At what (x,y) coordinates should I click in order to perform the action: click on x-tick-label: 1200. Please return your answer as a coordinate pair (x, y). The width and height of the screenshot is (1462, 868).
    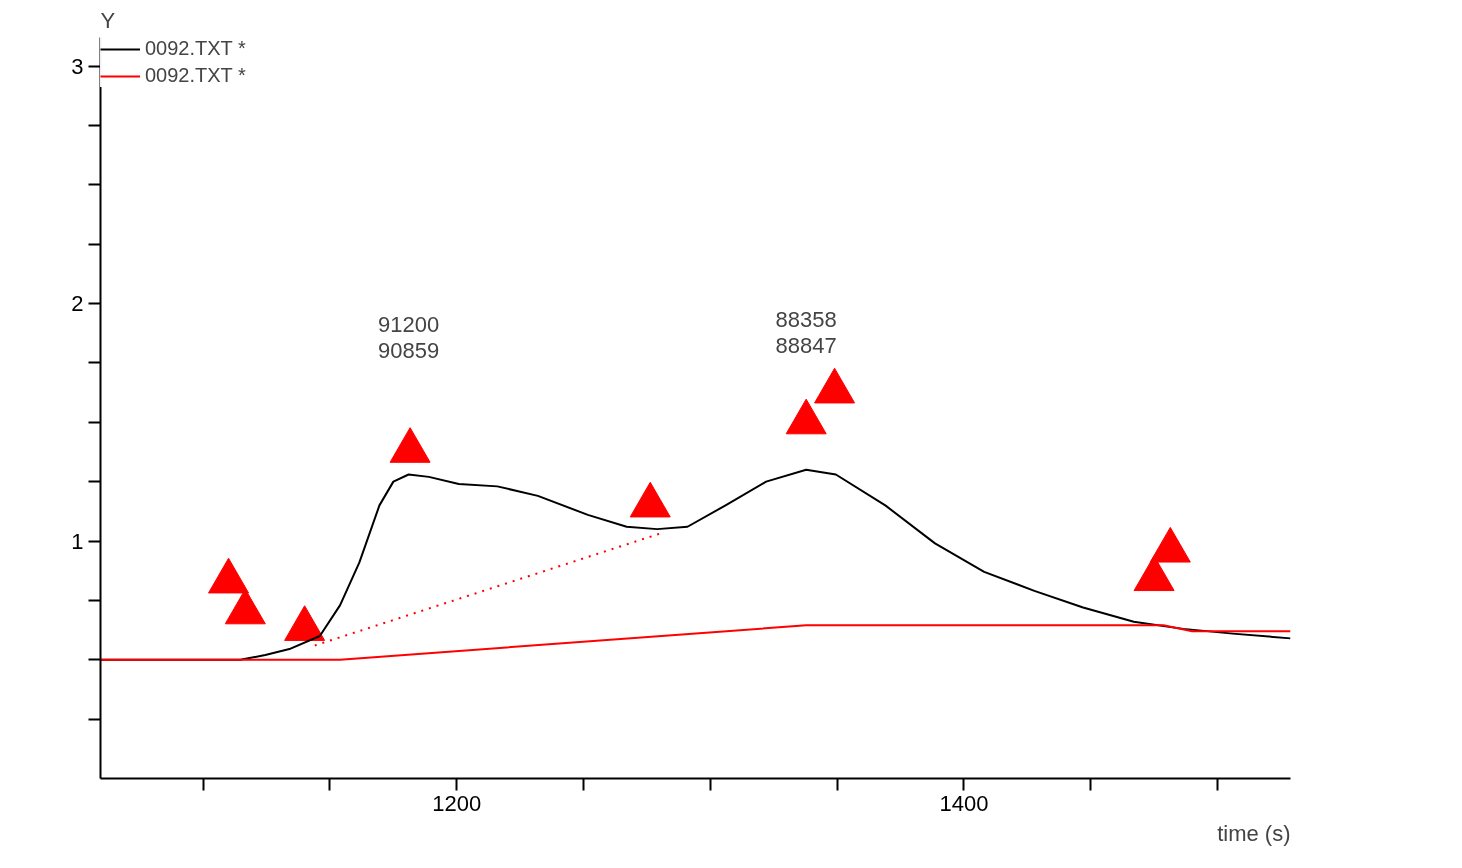
    Looking at the image, I should click on (457, 803).